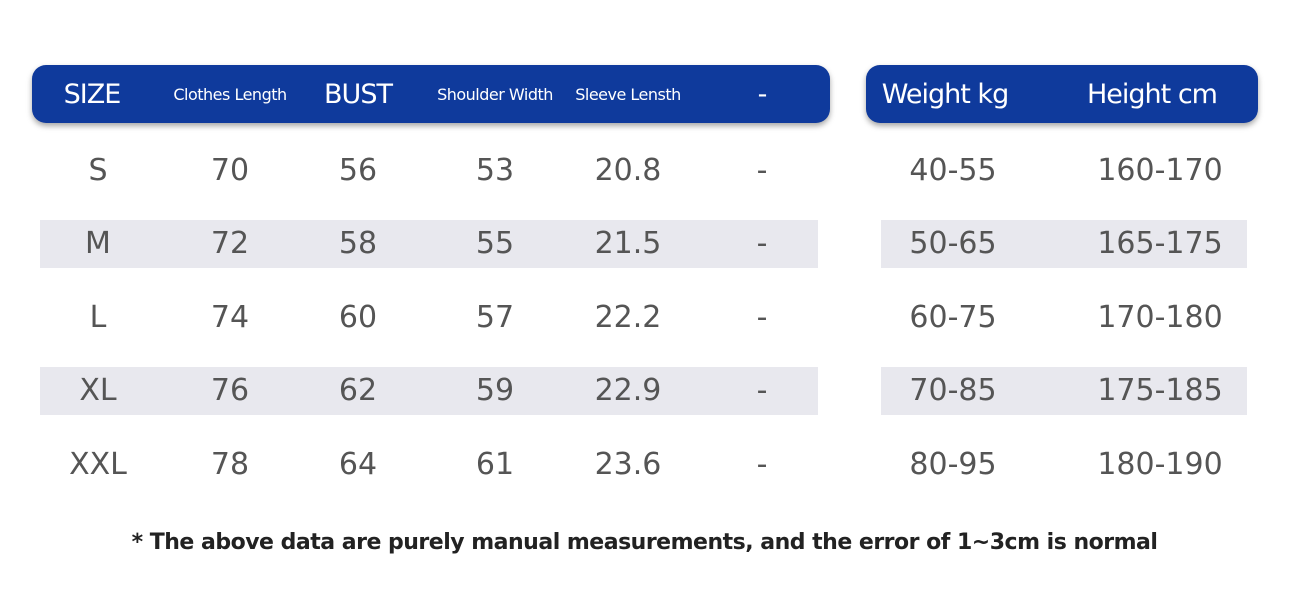  I want to click on table-cell: 70, so click(230, 170).